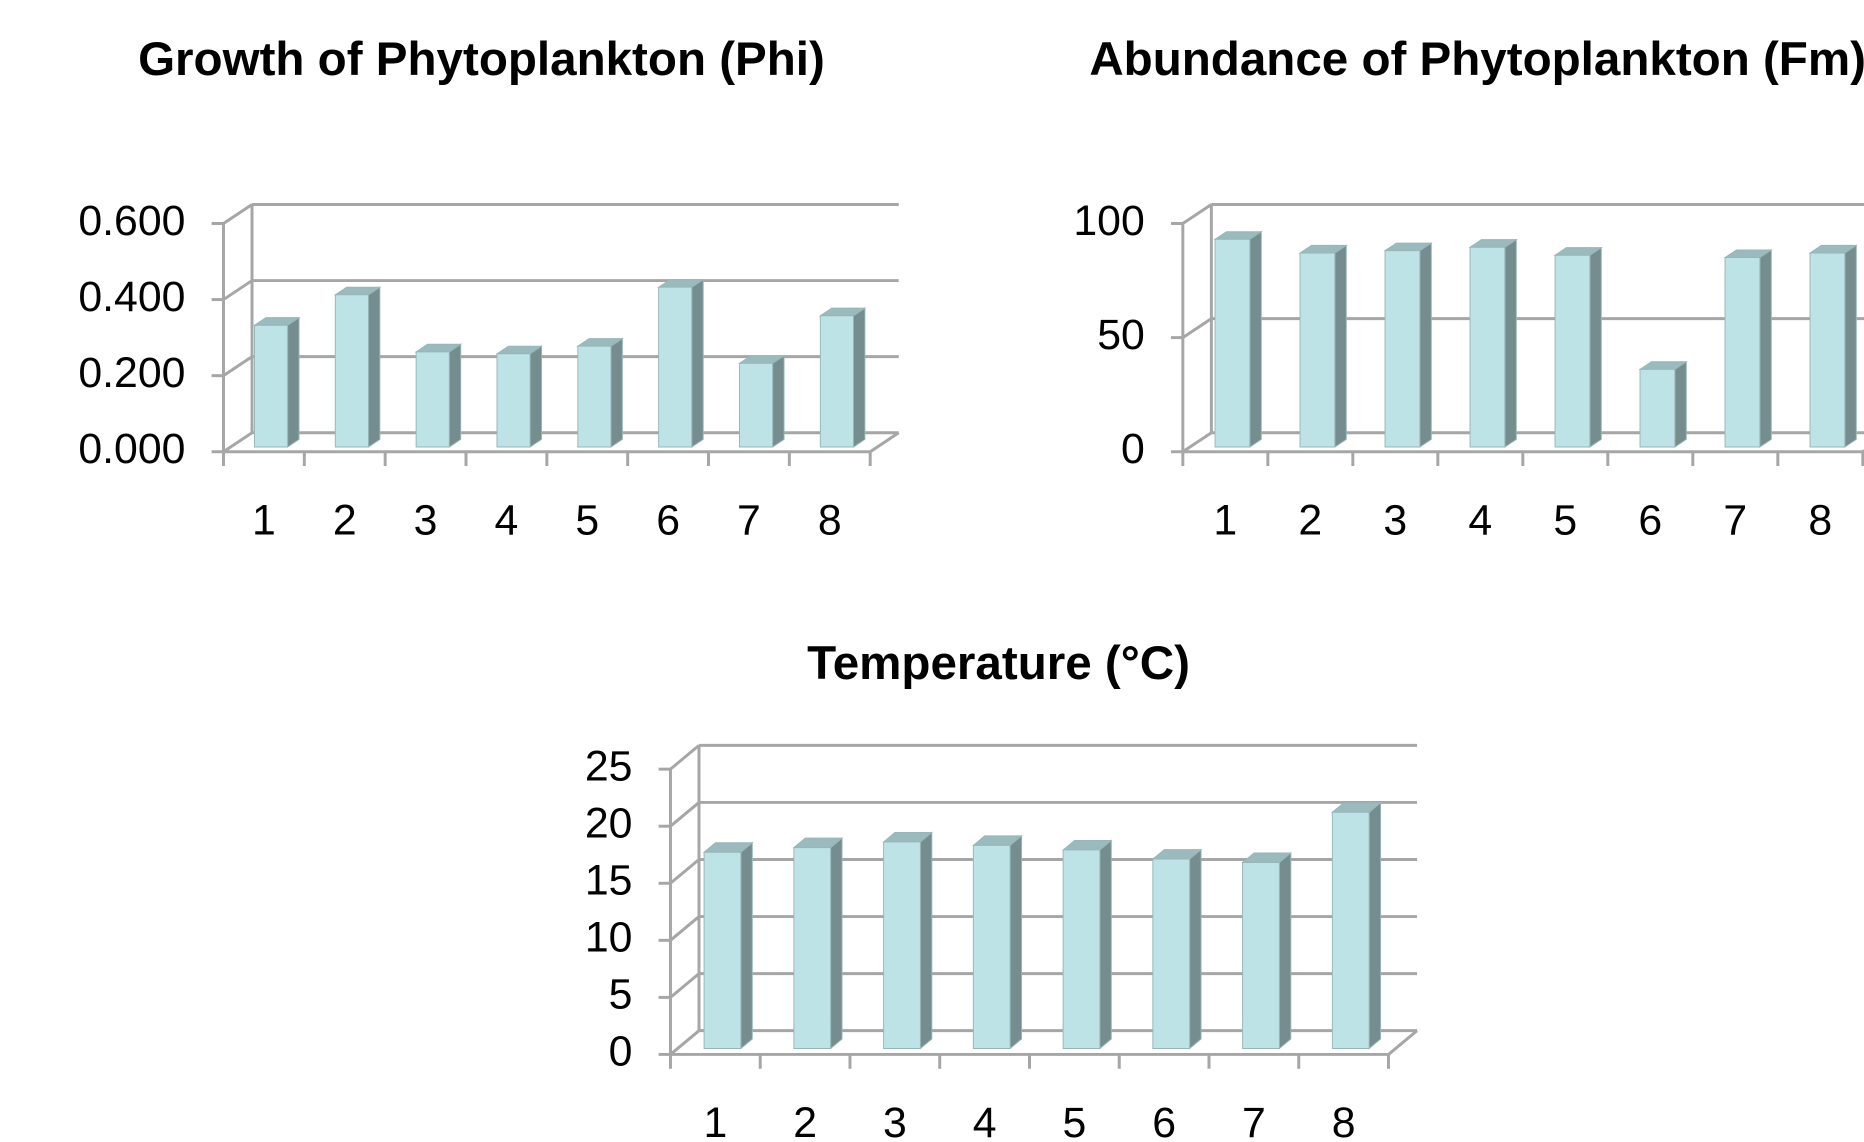 Image resolution: width=1864 pixels, height=1142 pixels. What do you see at coordinates (131, 449) in the screenshot?
I see `y-tick-label: 0.000` at bounding box center [131, 449].